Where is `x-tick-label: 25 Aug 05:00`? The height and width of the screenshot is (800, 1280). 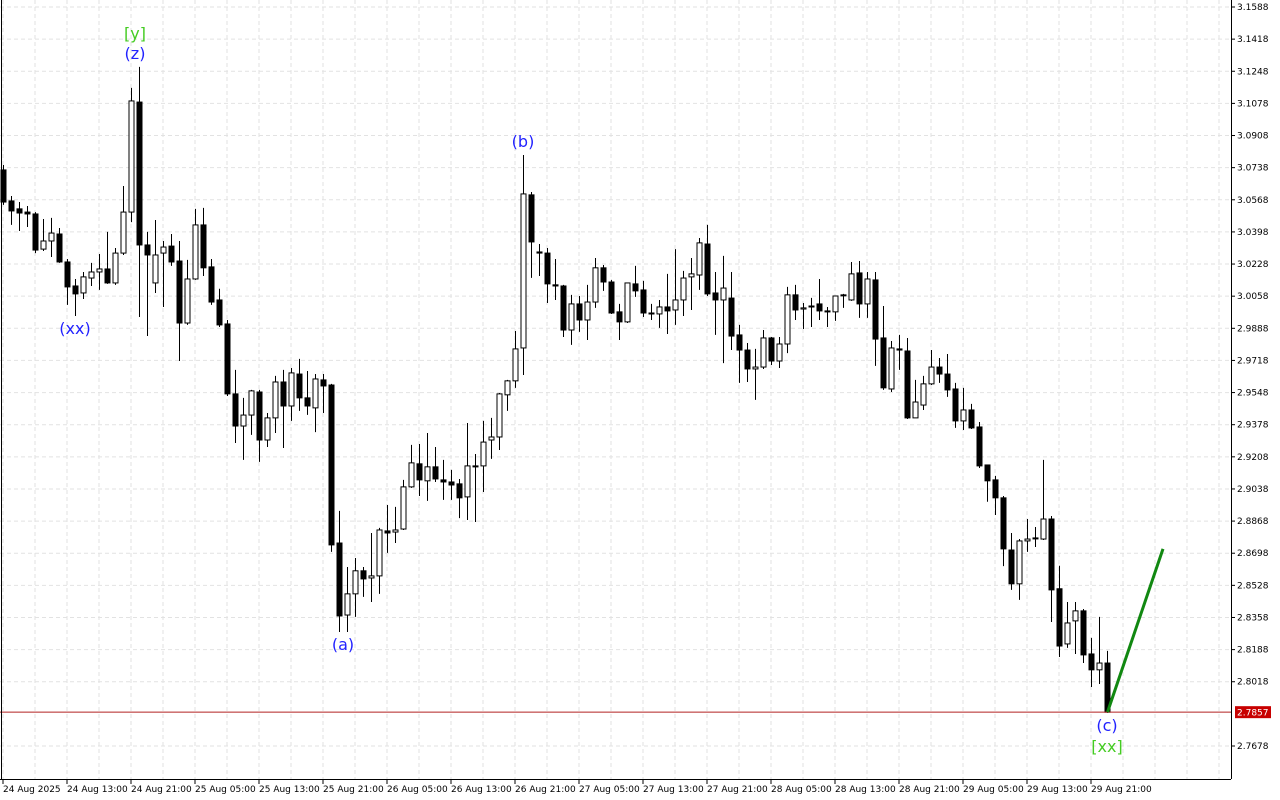 x-tick-label: 25 Aug 05:00 is located at coordinates (225, 790).